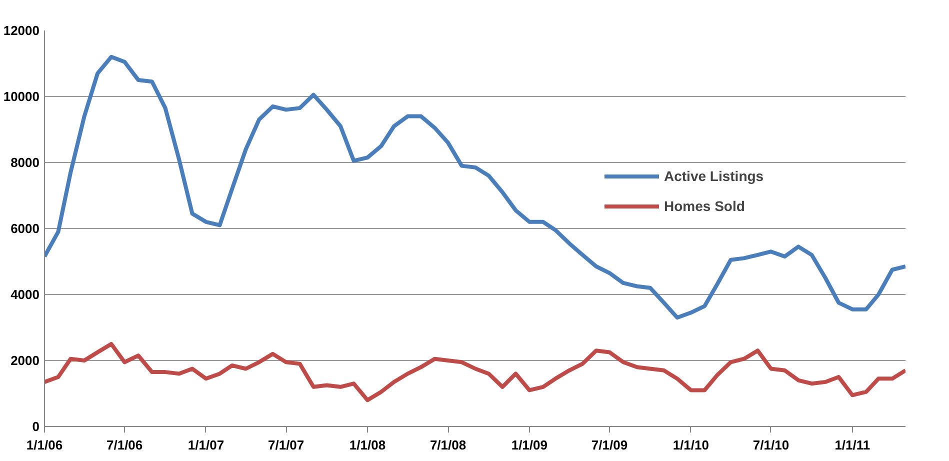 The image size is (949, 461). I want to click on x-tick-label: 1/1/09, so click(529, 445).